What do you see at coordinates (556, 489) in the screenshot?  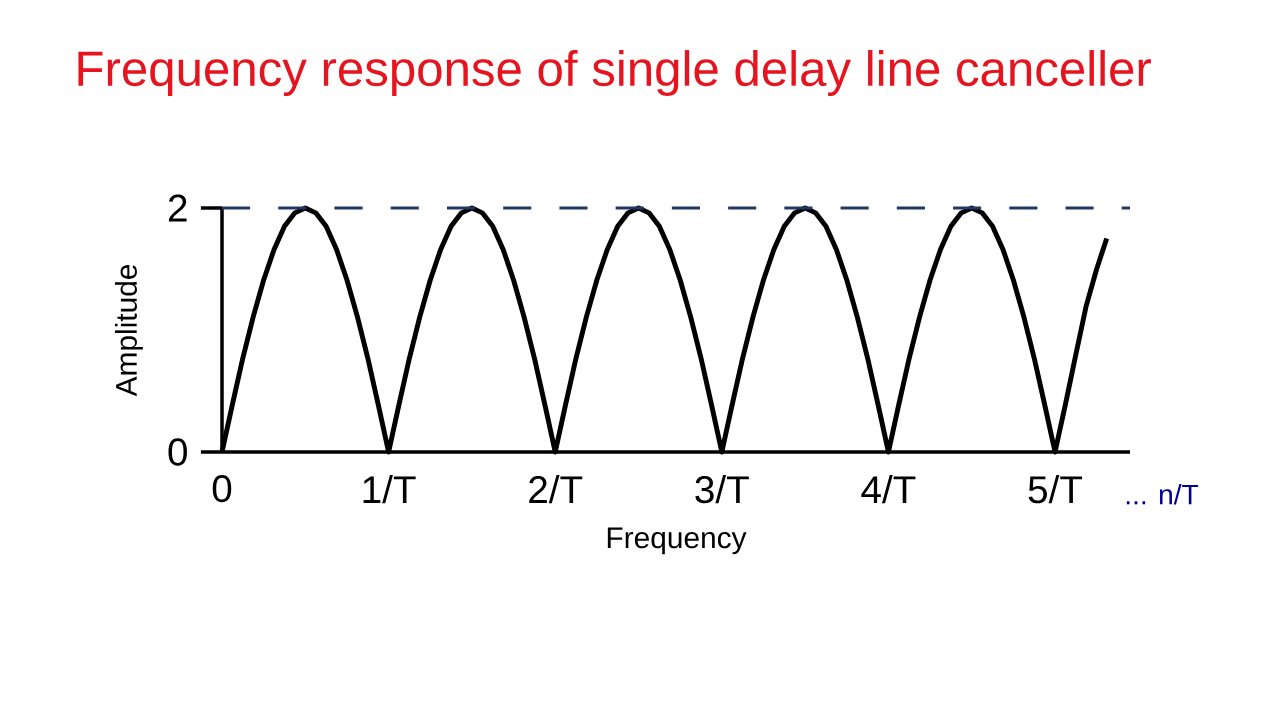 I see `x-tick-label: 2/T` at bounding box center [556, 489].